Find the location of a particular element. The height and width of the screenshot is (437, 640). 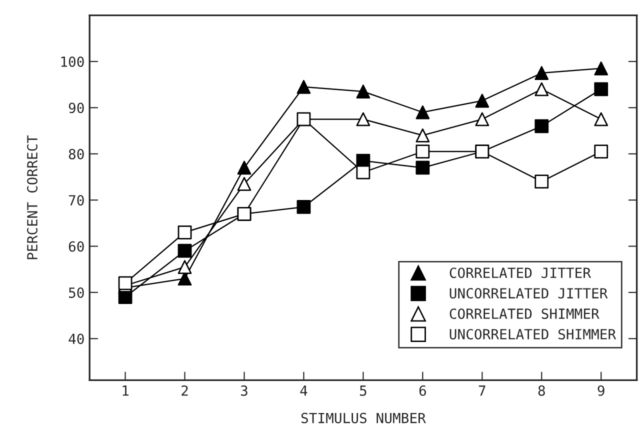

x-tick-label: 7 is located at coordinates (482, 391).